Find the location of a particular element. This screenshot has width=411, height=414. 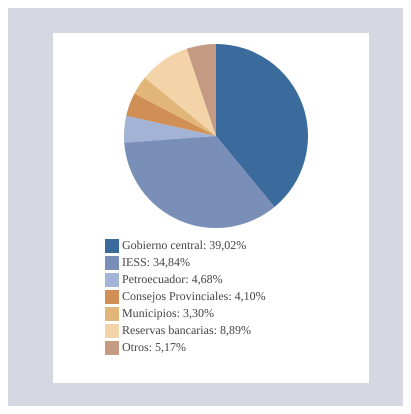

legend-label: Otros: 5,17% is located at coordinates (154, 347).